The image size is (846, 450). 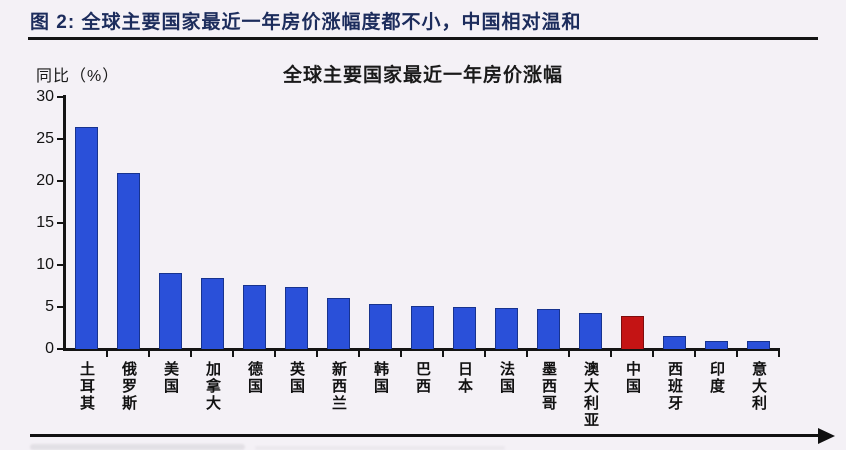 I want to click on bar-英国, so click(x=296, y=318).